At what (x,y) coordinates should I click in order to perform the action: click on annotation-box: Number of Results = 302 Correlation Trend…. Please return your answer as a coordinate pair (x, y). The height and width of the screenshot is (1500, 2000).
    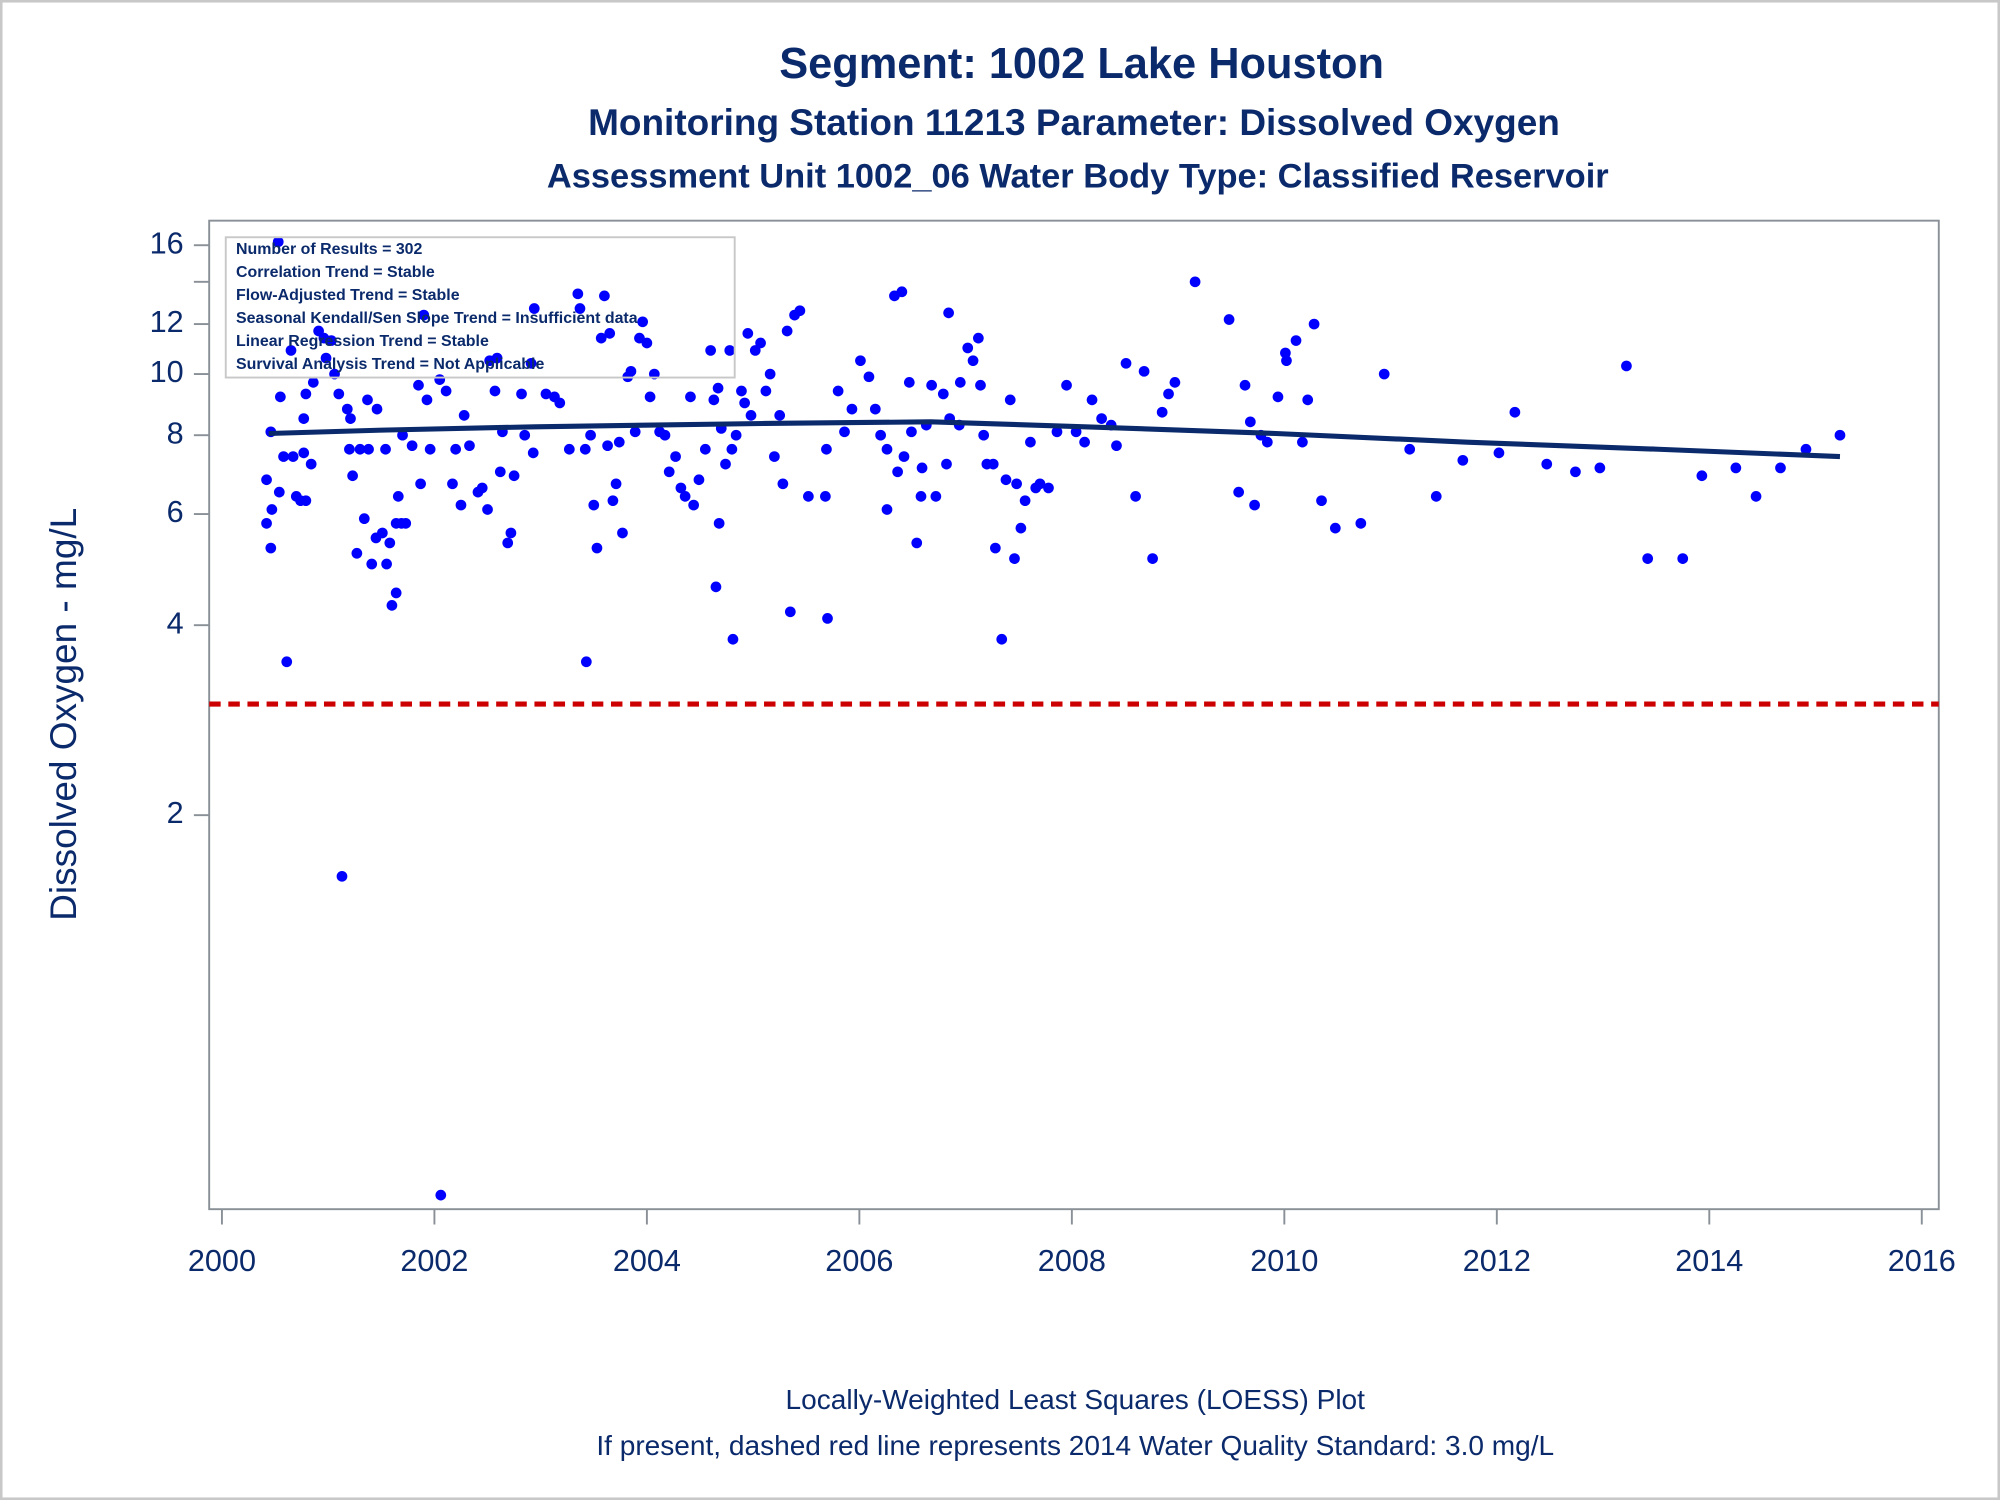
    Looking at the image, I should click on (480, 307).